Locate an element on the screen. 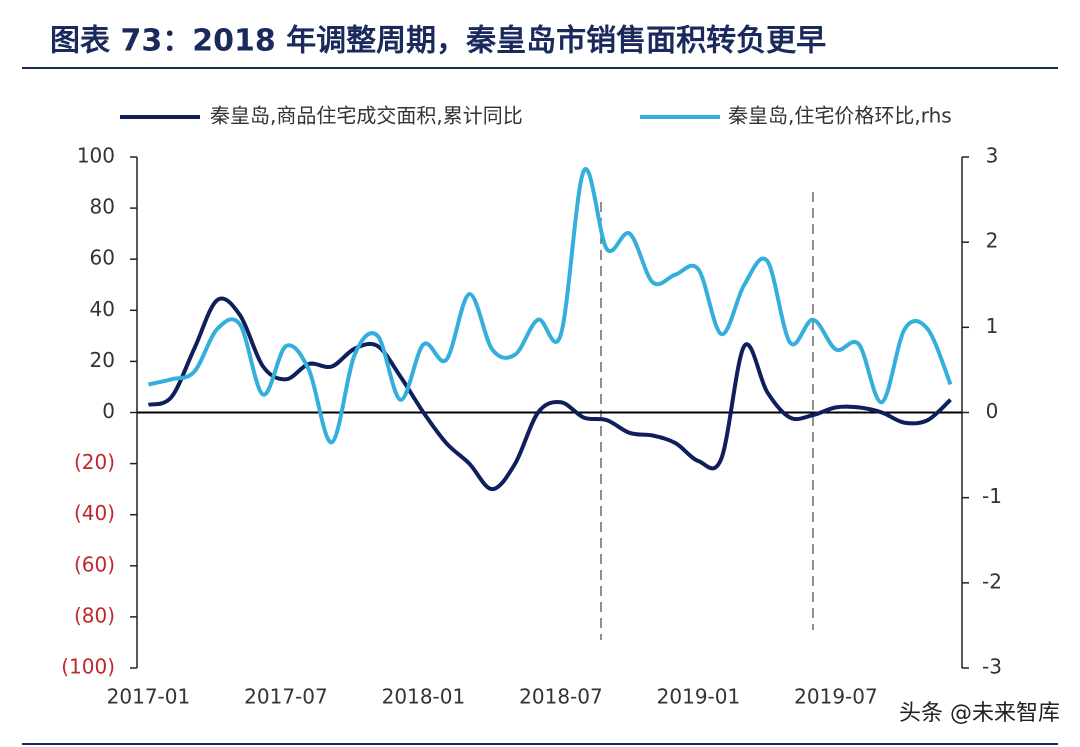 Image resolution: width=1080 pixels, height=747 pixels. y-tick-label: 80 is located at coordinates (102, 207).